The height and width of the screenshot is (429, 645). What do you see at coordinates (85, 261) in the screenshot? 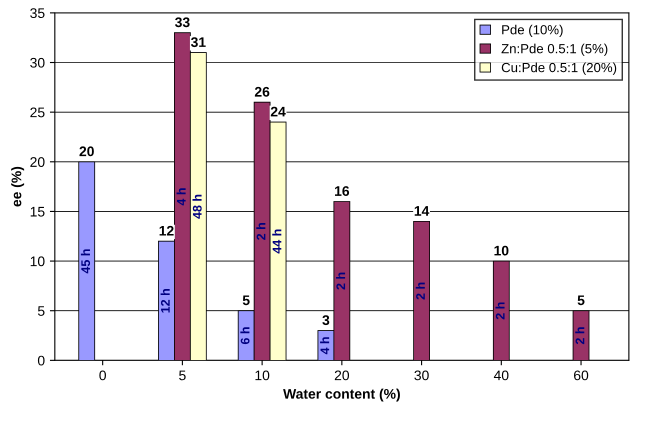
I see `annotation: 45 h` at bounding box center [85, 261].